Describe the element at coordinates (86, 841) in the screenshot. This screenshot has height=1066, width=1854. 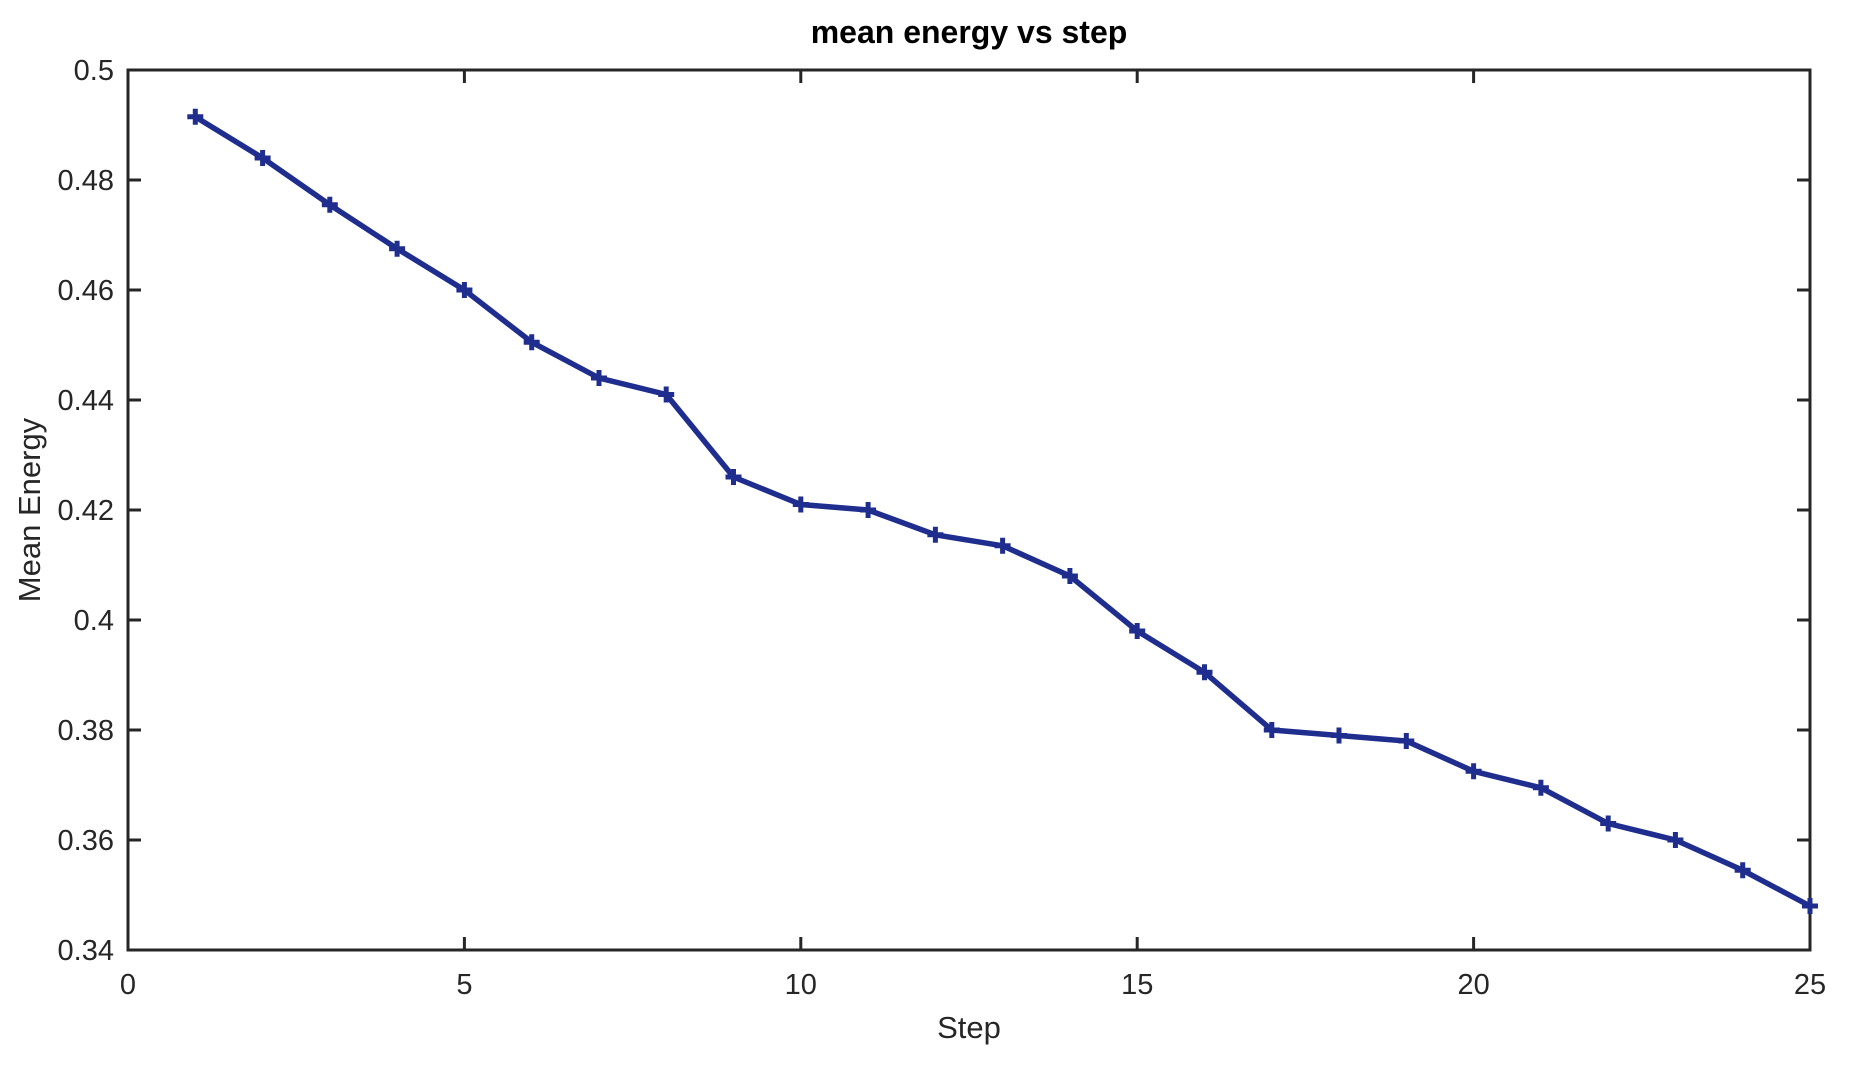
I see `y-tick-label: 0.36` at that location.